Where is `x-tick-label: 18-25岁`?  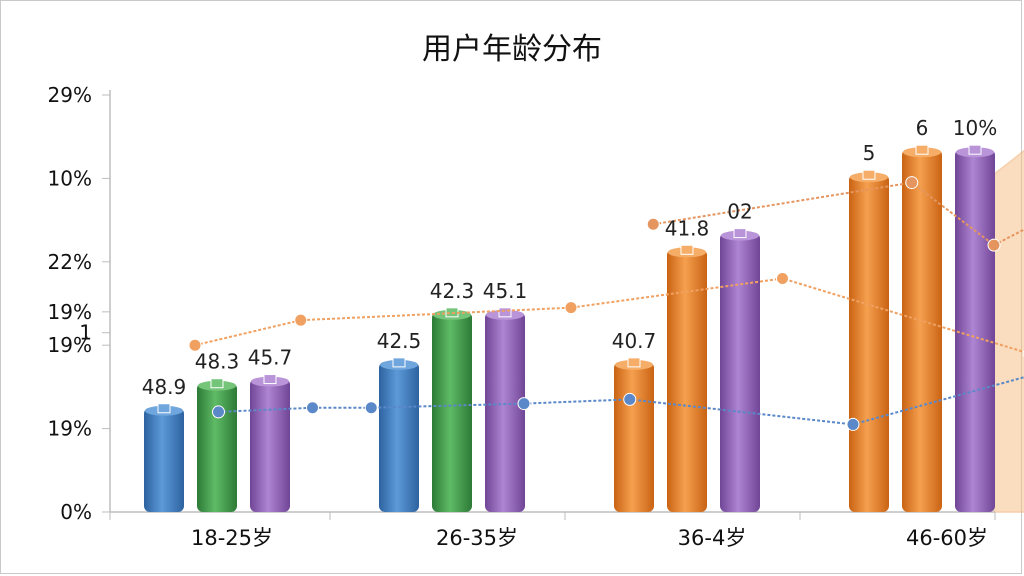 x-tick-label: 18-25岁 is located at coordinates (232, 538).